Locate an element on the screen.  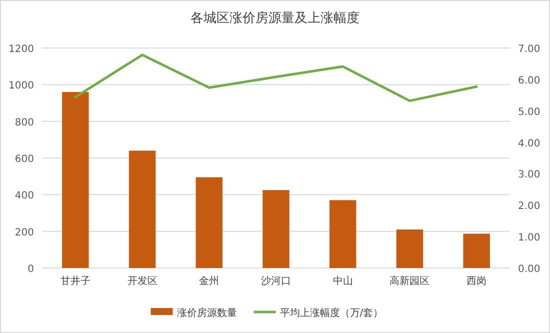
y-tick-label: 1000 is located at coordinates (21, 86).